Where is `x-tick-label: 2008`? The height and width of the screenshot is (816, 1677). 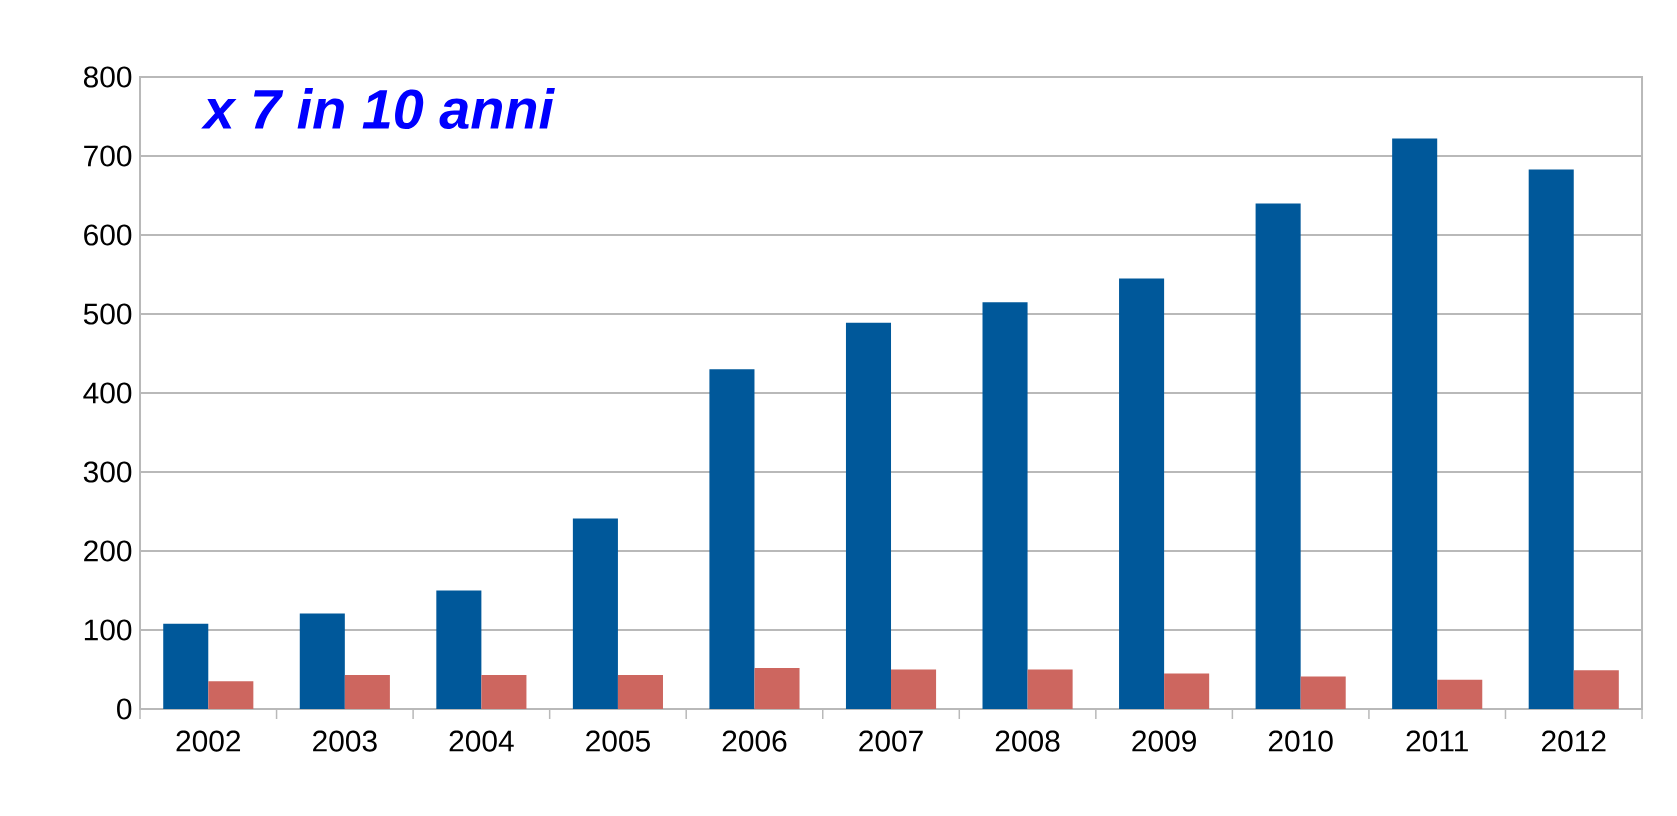 x-tick-label: 2008 is located at coordinates (1027, 741).